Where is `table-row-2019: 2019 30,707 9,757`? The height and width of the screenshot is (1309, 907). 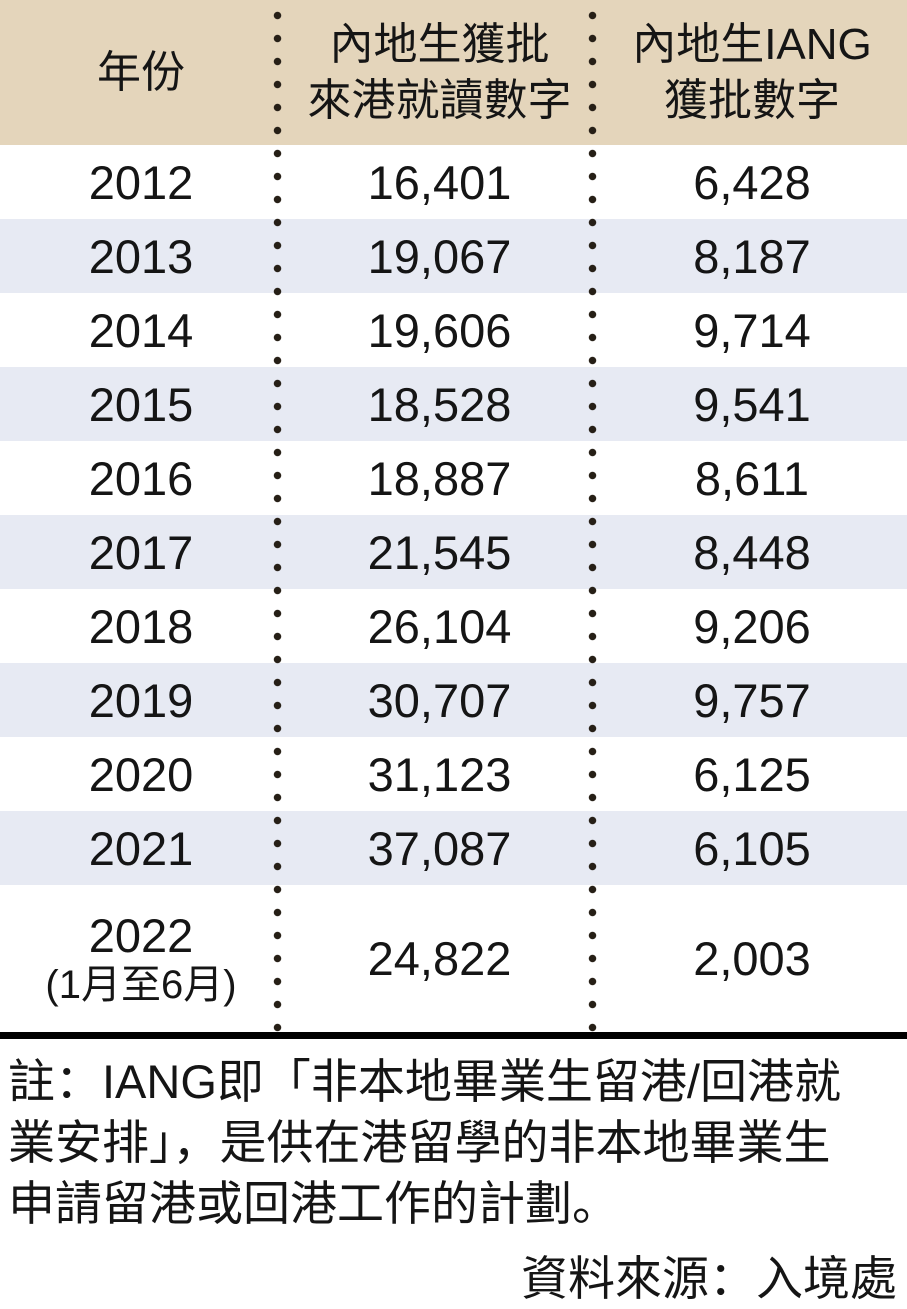 table-row-2019: 2019 30,707 9,757 is located at coordinates (453, 700).